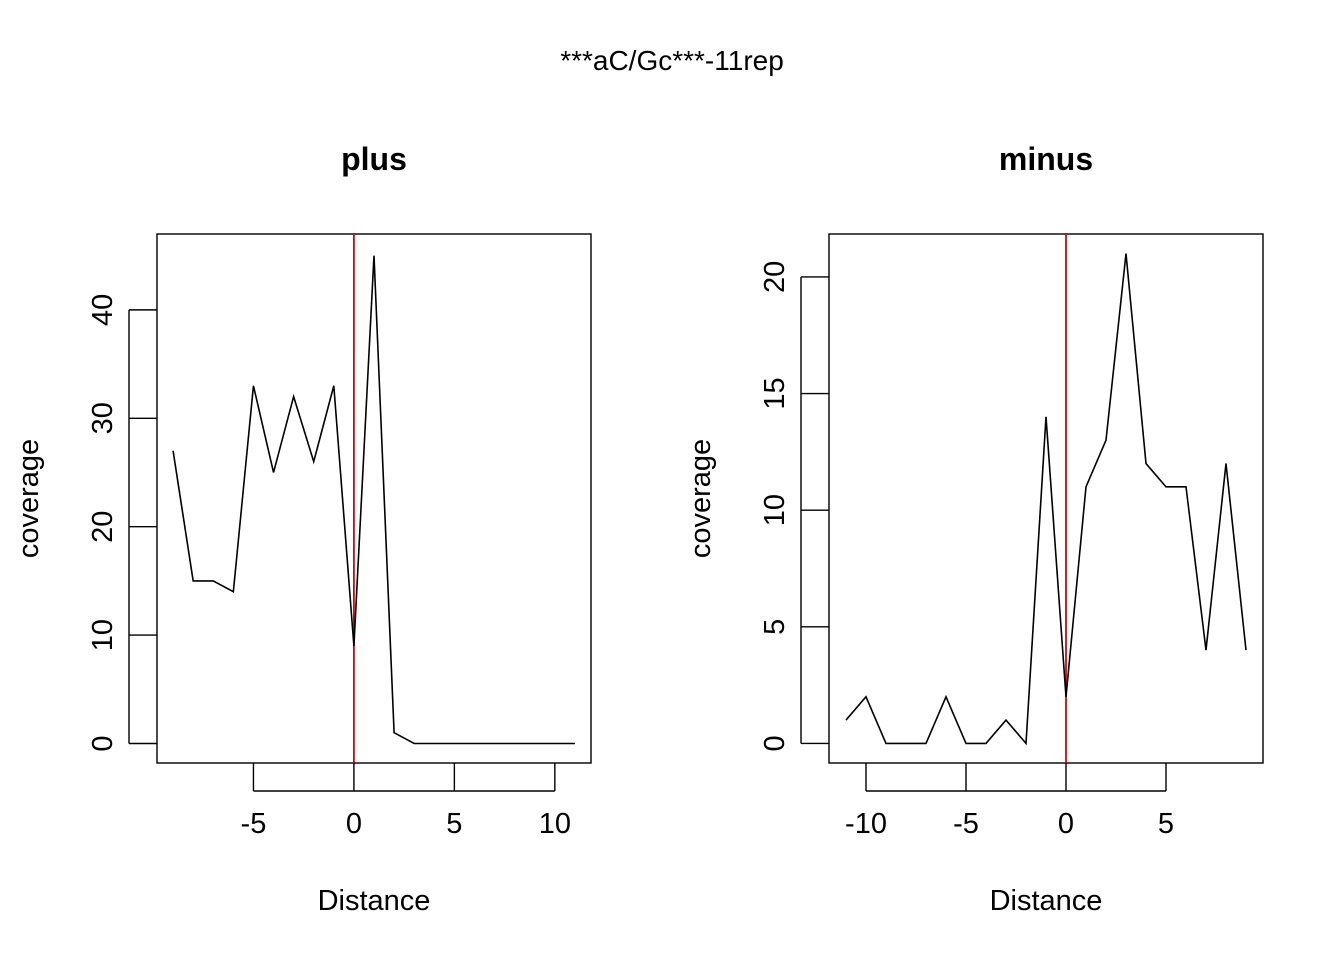 This screenshot has width=1344, height=960. Describe the element at coordinates (374, 159) in the screenshot. I see `panel-title: plus` at that location.